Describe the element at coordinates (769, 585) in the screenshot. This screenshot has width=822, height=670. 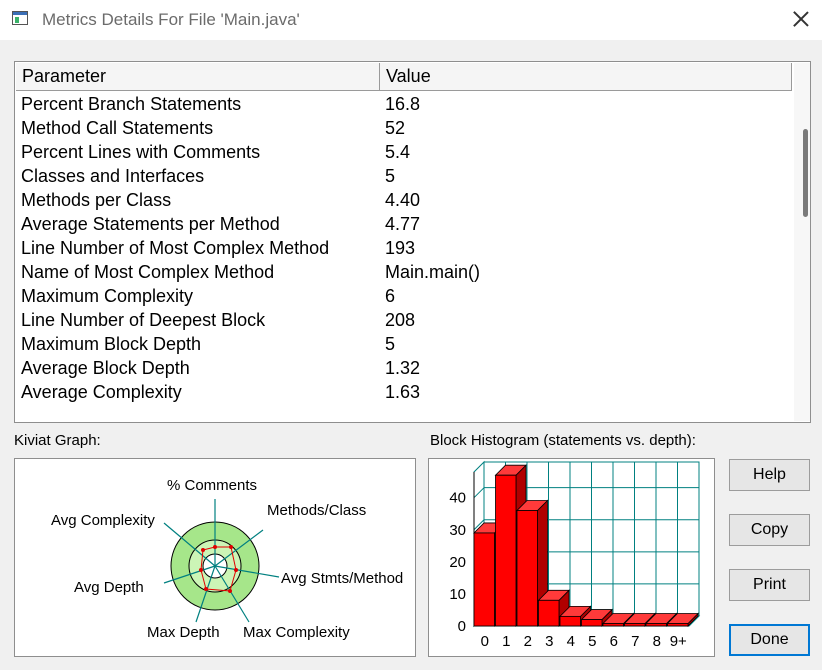
I see `print-button: Print` at that location.